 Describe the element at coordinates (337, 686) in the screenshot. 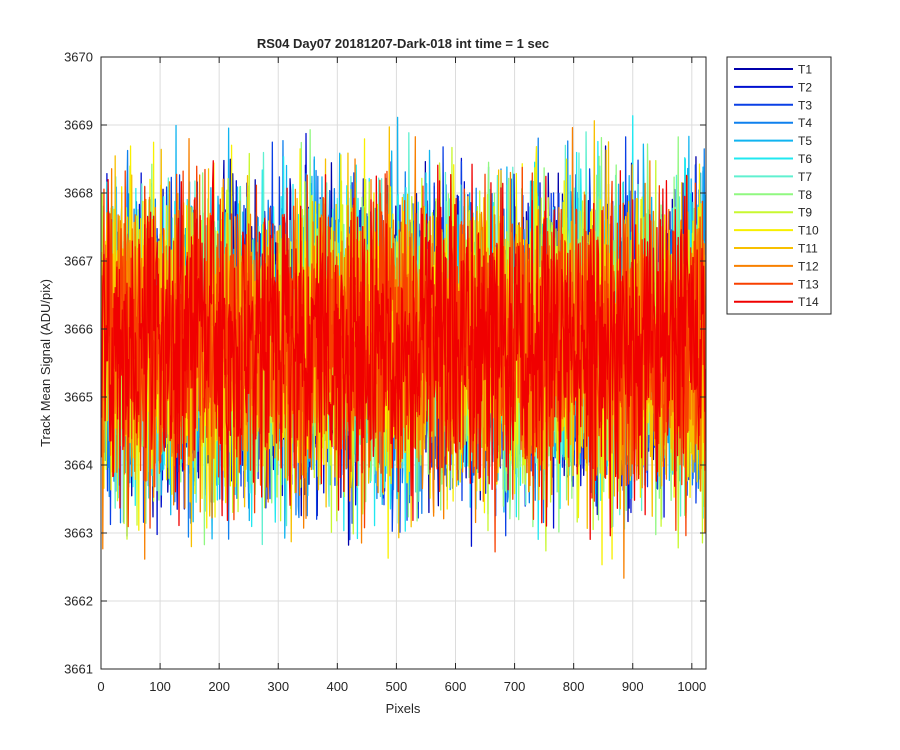

I see `x-tick-label: 400` at that location.